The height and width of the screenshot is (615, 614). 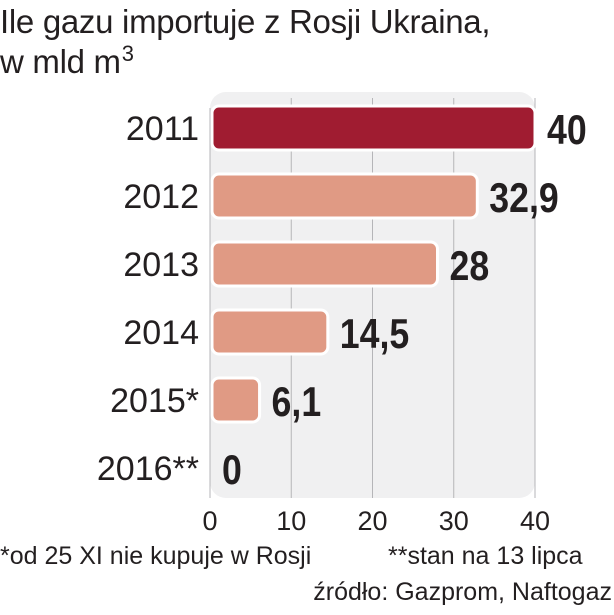 What do you see at coordinates (209, 521) in the screenshot?
I see `x-tick-label-0: 0` at bounding box center [209, 521].